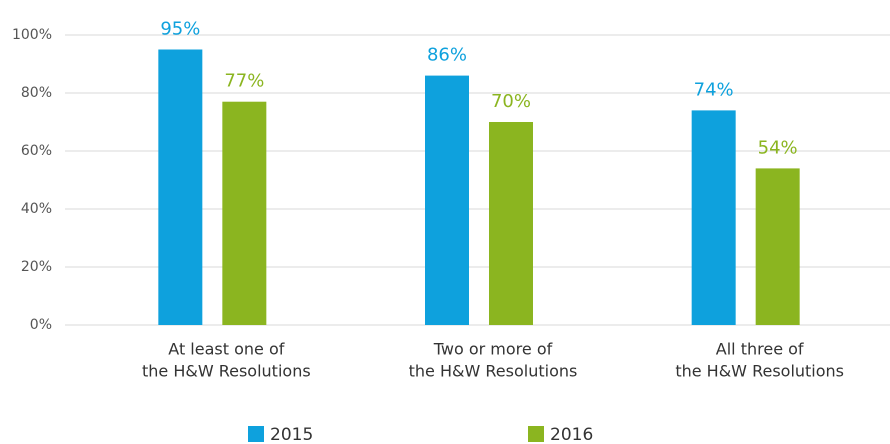 This screenshot has width=890, height=444. Describe the element at coordinates (714, 89) in the screenshot. I see `value-label: 74%` at that location.